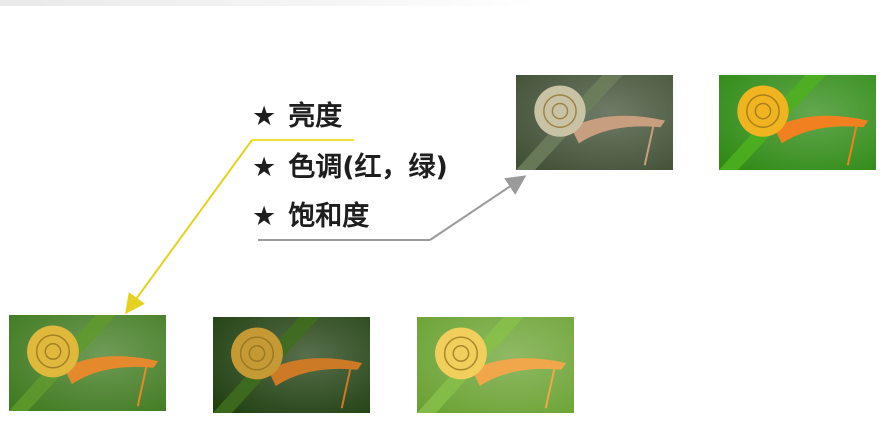 The image size is (894, 448). I want to click on top-faded-bar, so click(270, 3).